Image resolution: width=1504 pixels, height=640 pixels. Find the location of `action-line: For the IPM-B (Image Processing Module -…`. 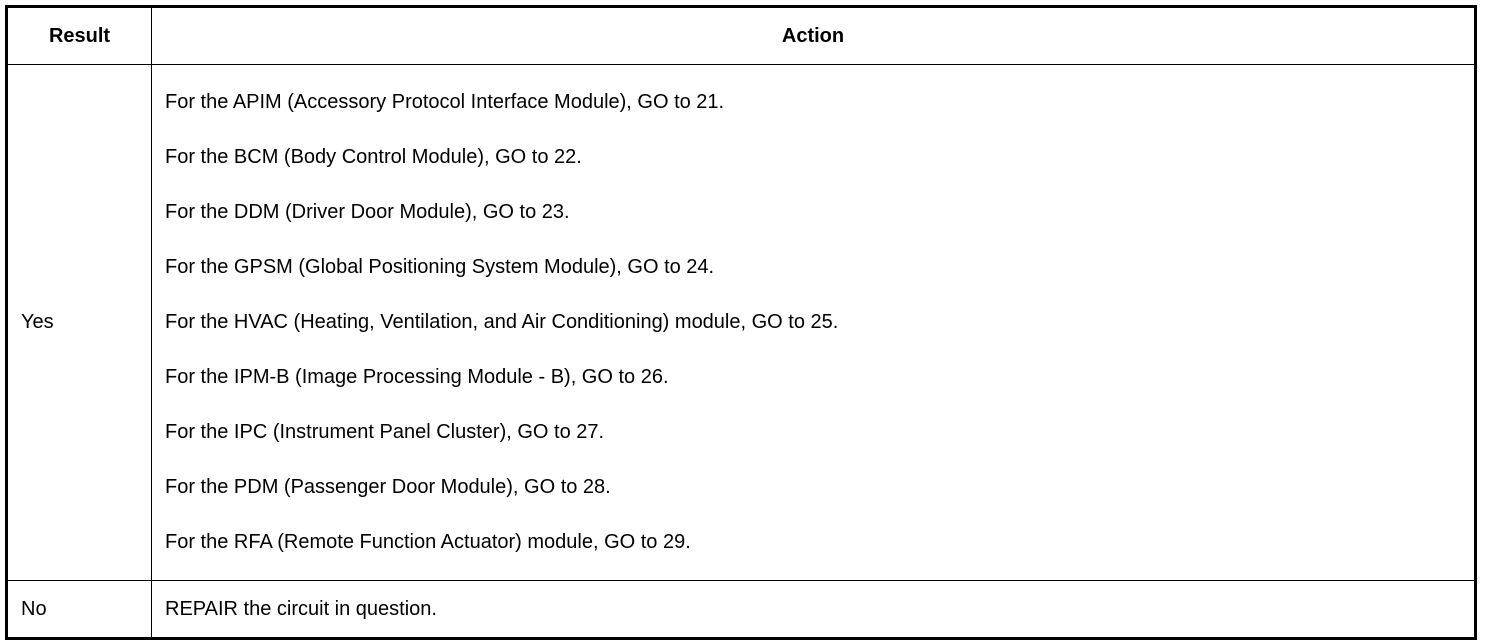

action-line: For the IPM-B (Image Processing Module -… is located at coordinates (417, 377).